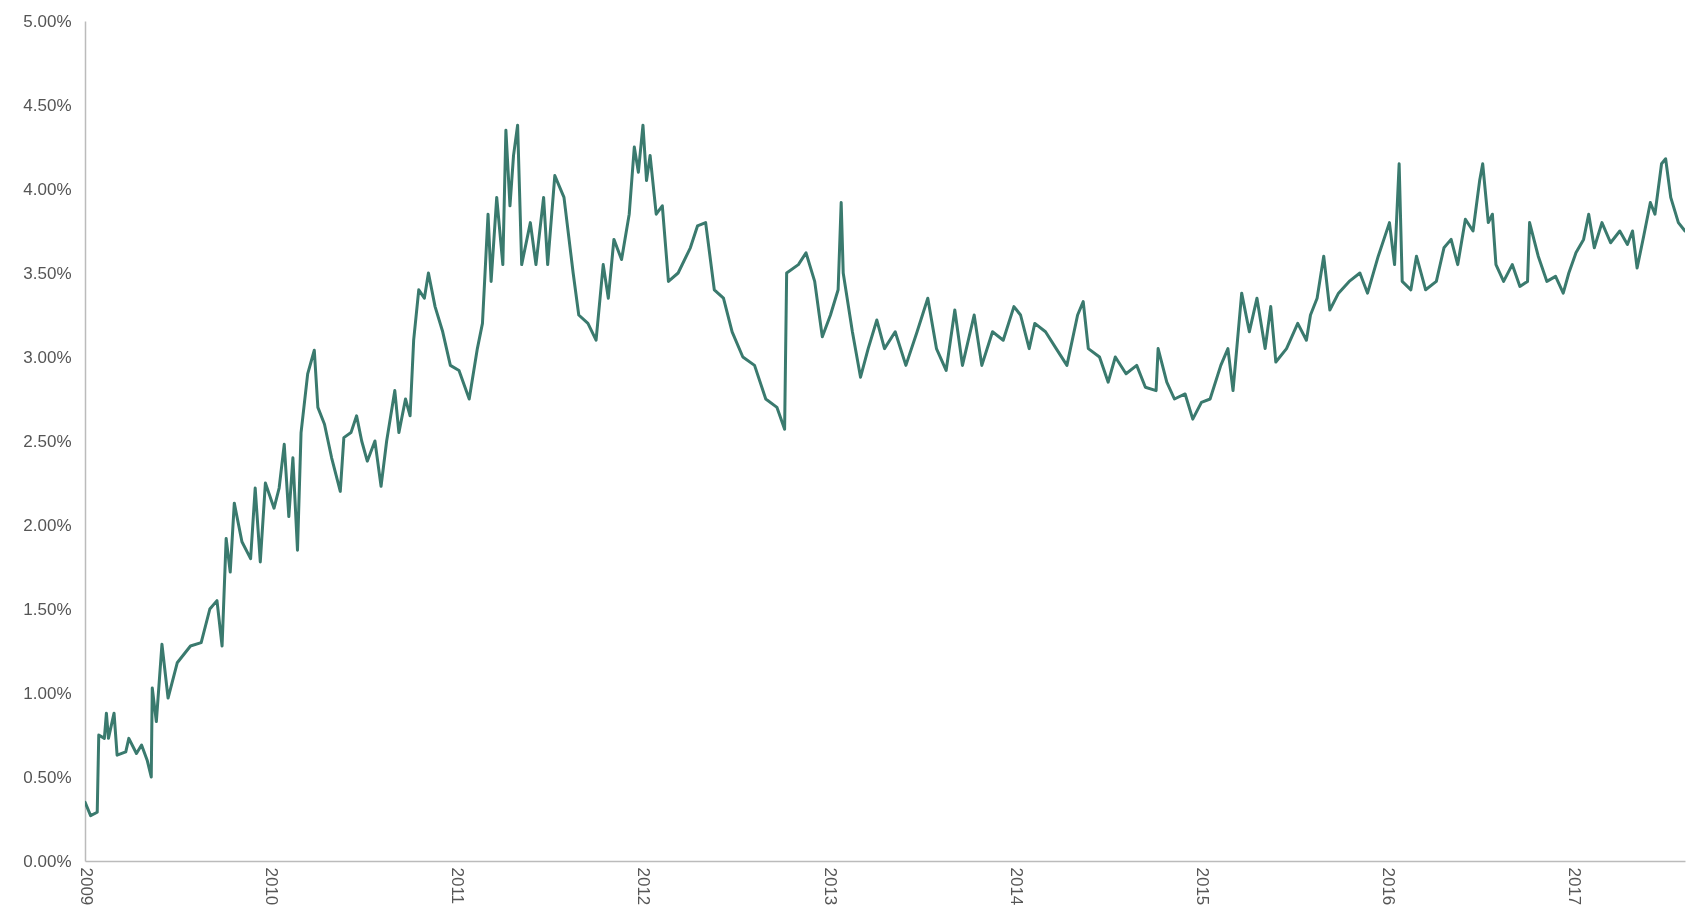 Image resolution: width=1691 pixels, height=915 pixels. I want to click on y-tick-label: 4.00%, so click(47, 189).